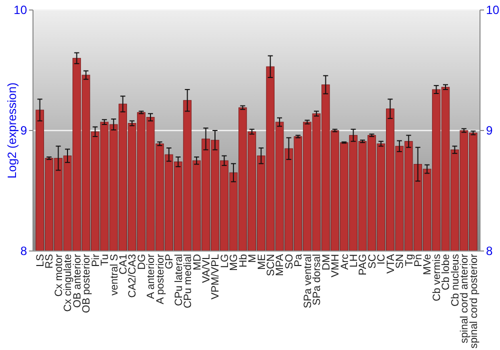  Describe the element at coordinates (489, 251) in the screenshot. I see `y2-tick-label: 8` at that location.